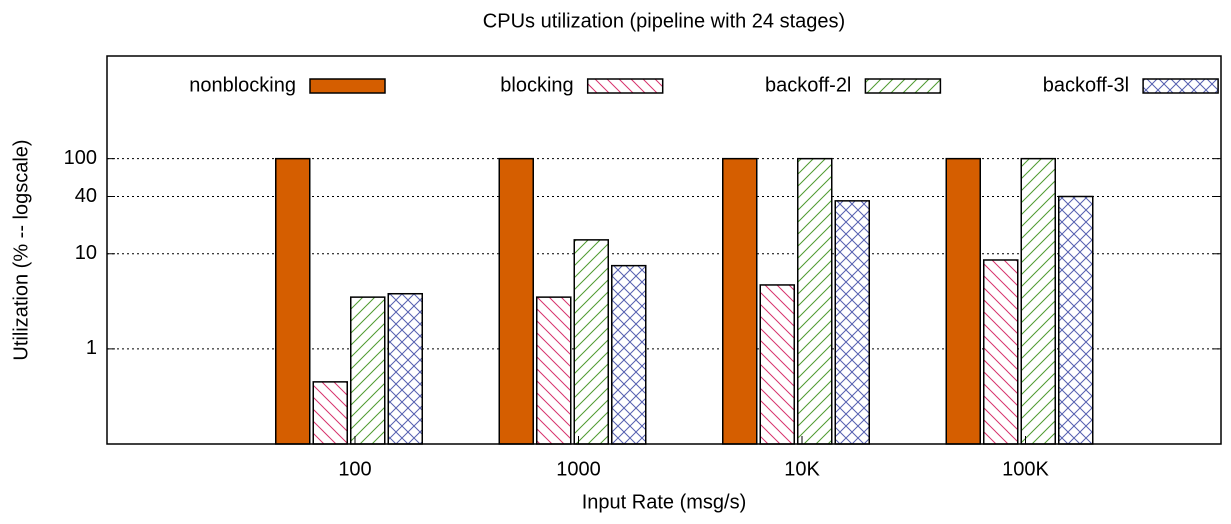 The width and height of the screenshot is (1231, 524). Describe the element at coordinates (80, 158) in the screenshot. I see `y-tick-label: 100` at that location.